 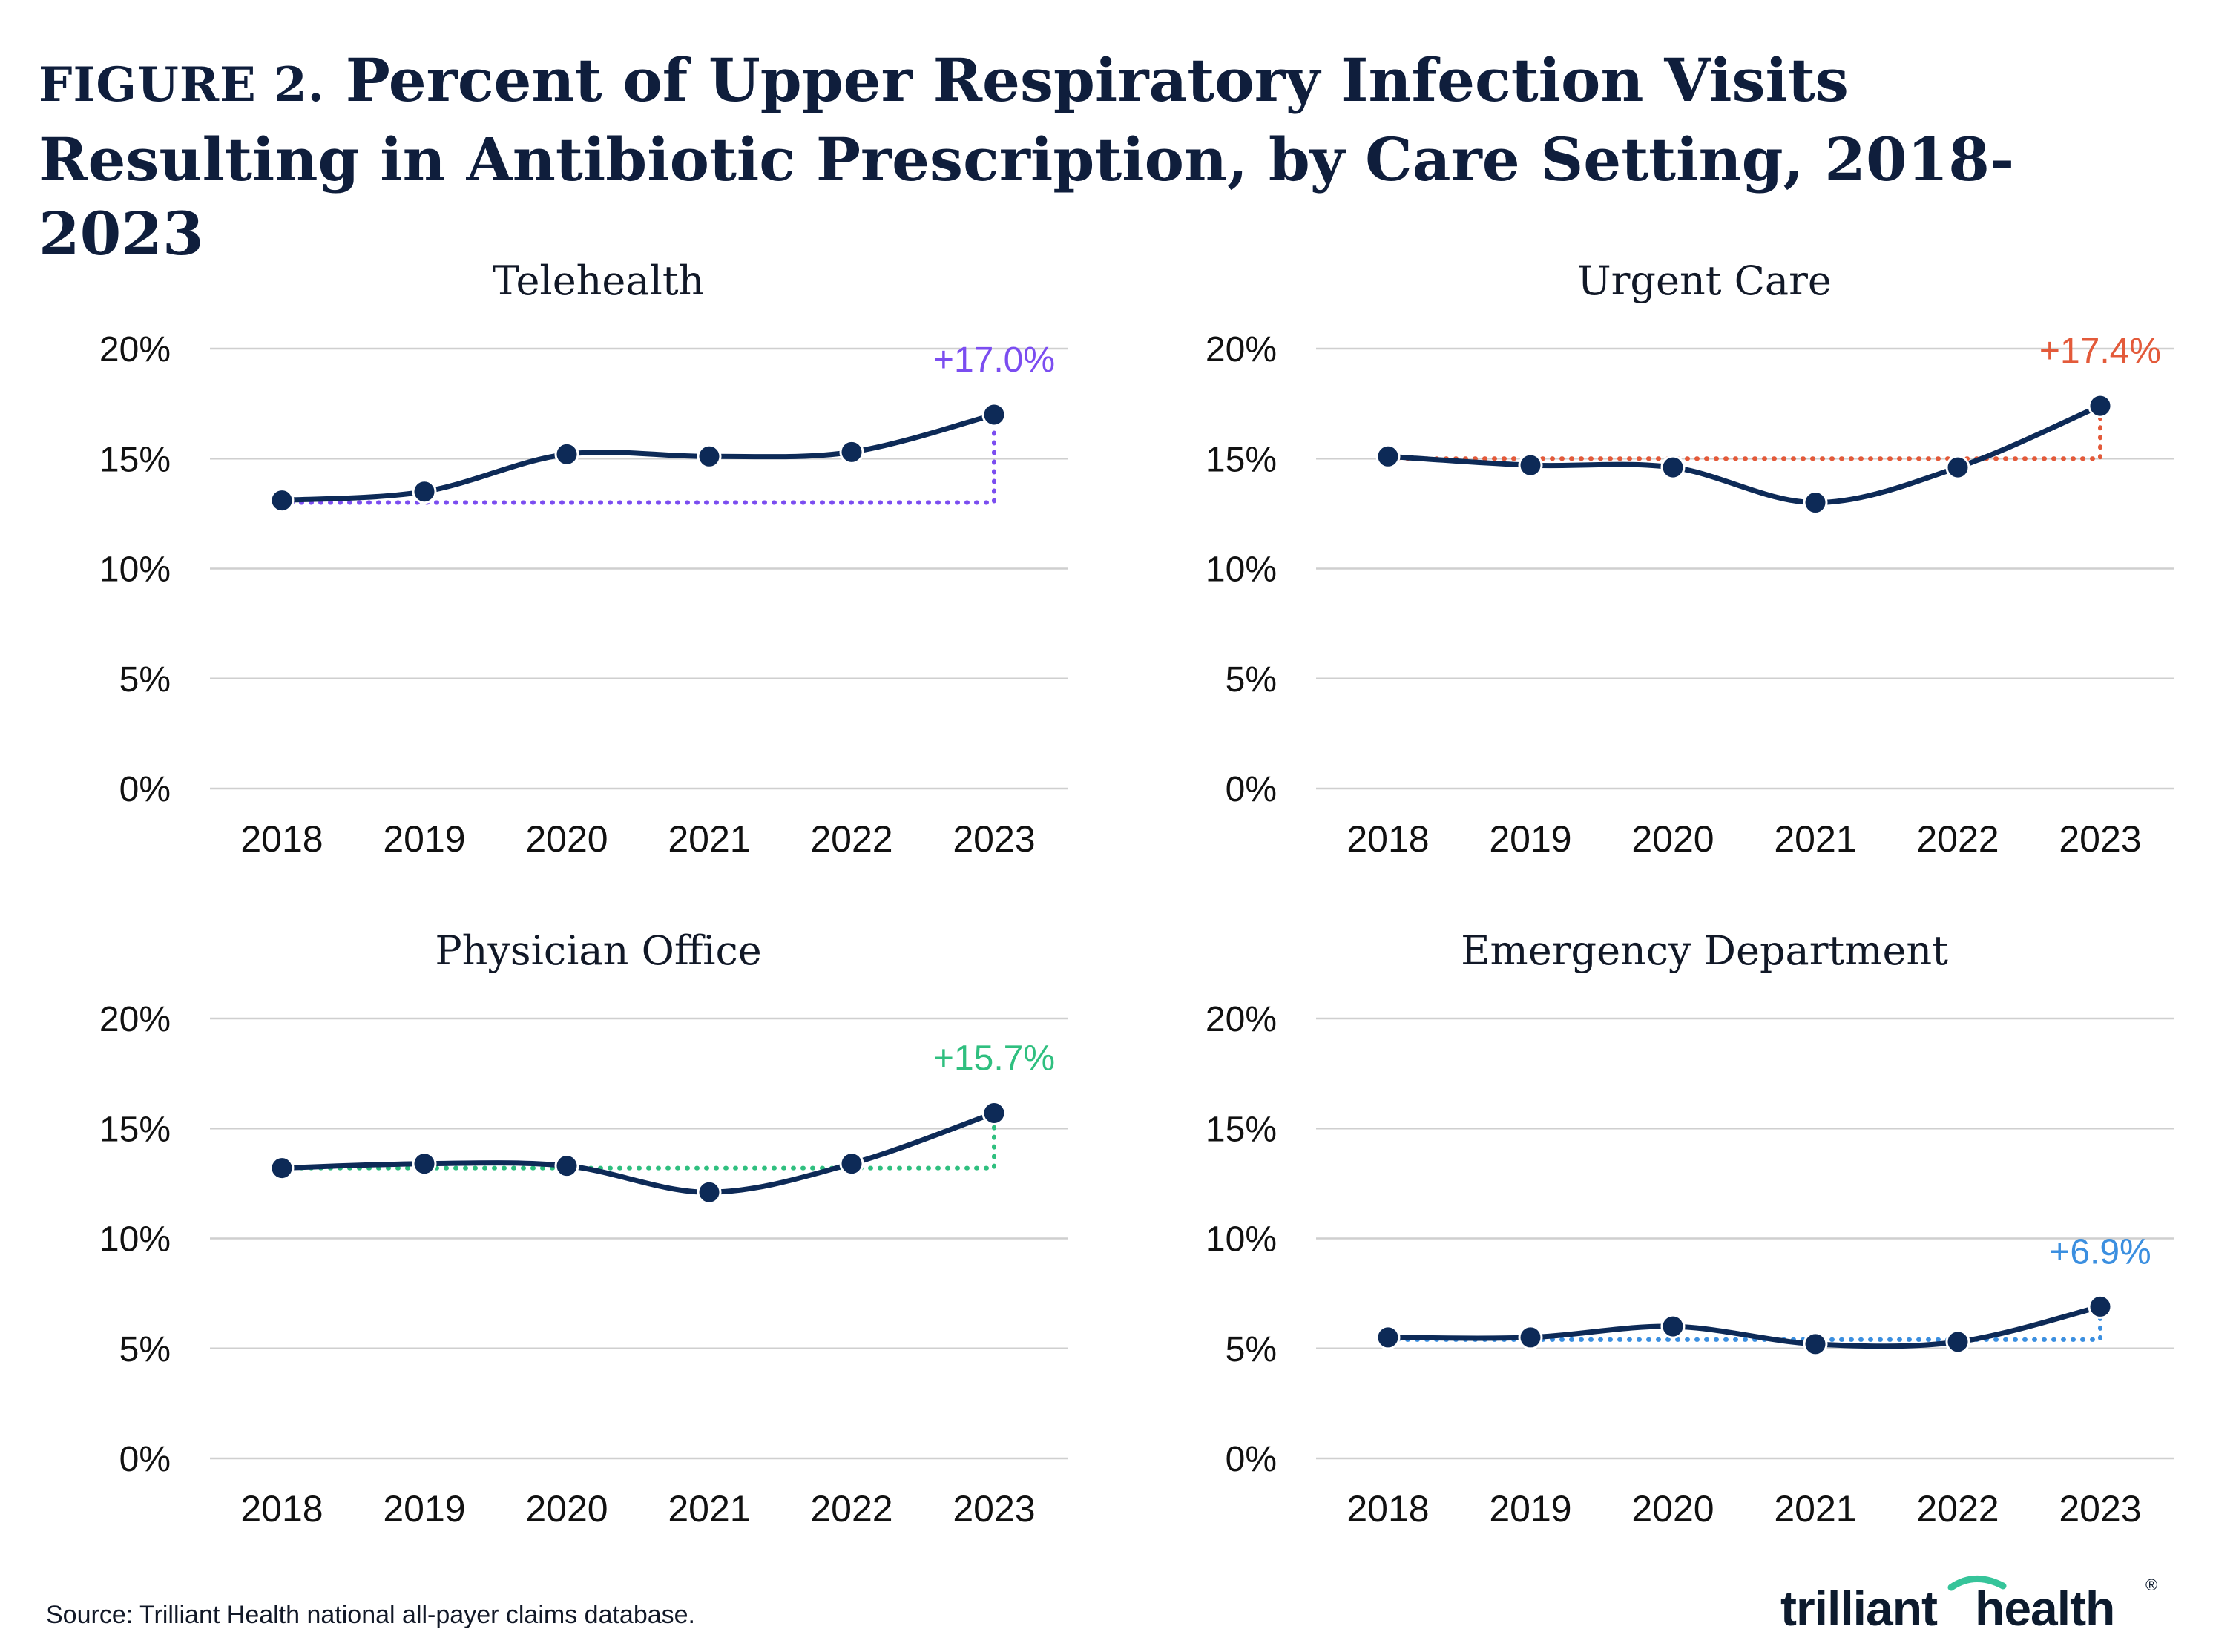 I want to click on y-tick-label-emergency-department-4: 20%, so click(x=1241, y=1020).